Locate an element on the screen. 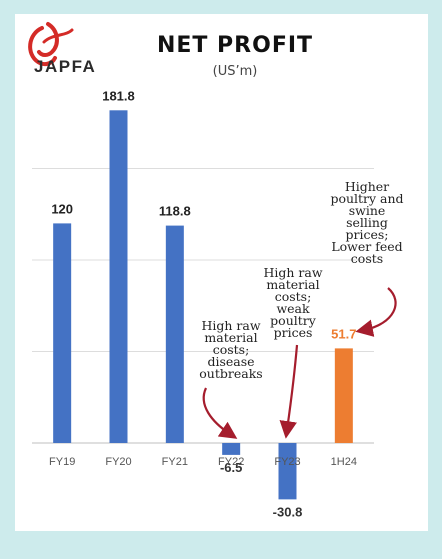  bar-1h24 is located at coordinates (343, 395).